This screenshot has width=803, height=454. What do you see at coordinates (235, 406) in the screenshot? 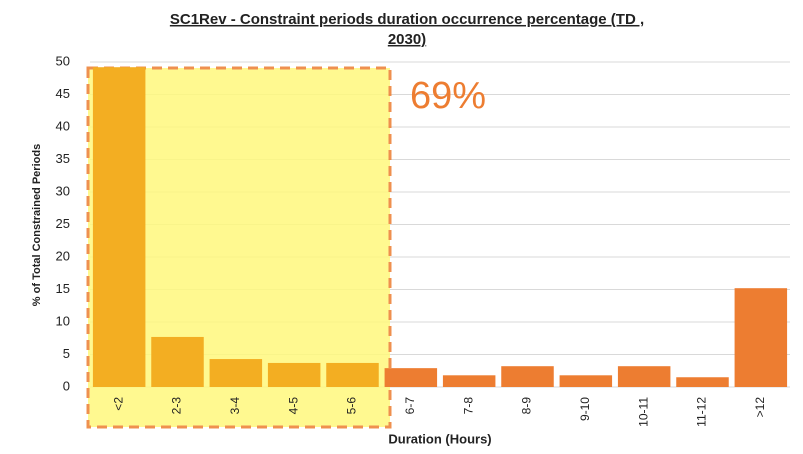
I see `x-tick-label: 3-4` at bounding box center [235, 406].